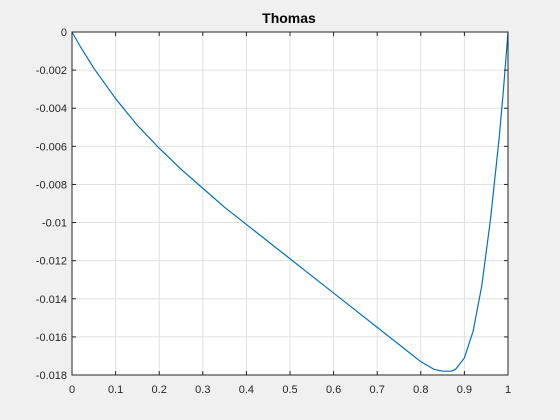  I want to click on y-tick-label: -0.006, so click(51, 147).